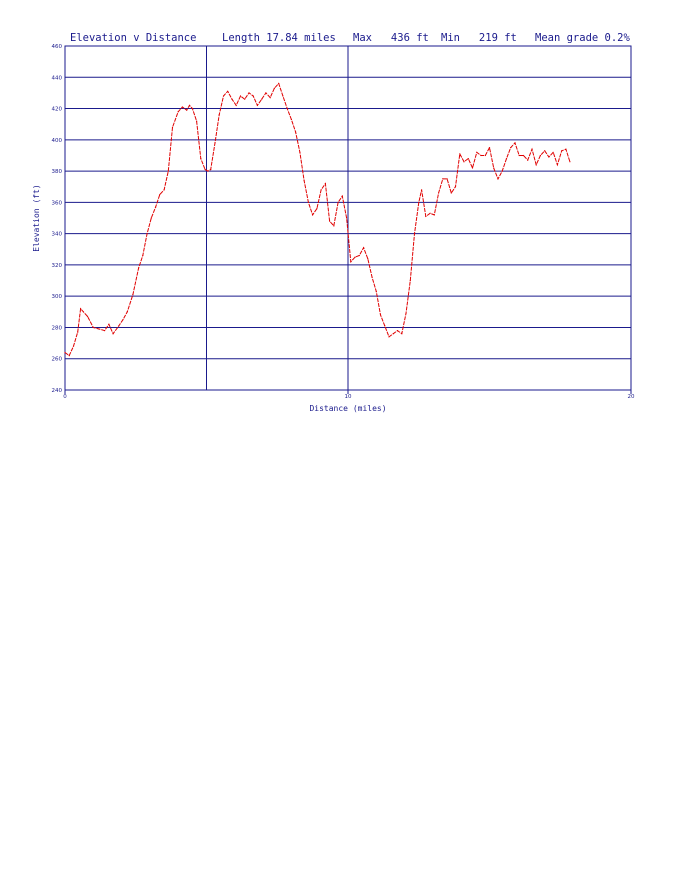 The image size is (673, 871). Describe the element at coordinates (36, 217) in the screenshot. I see `y-axis-label: Elevation (ft)` at that location.